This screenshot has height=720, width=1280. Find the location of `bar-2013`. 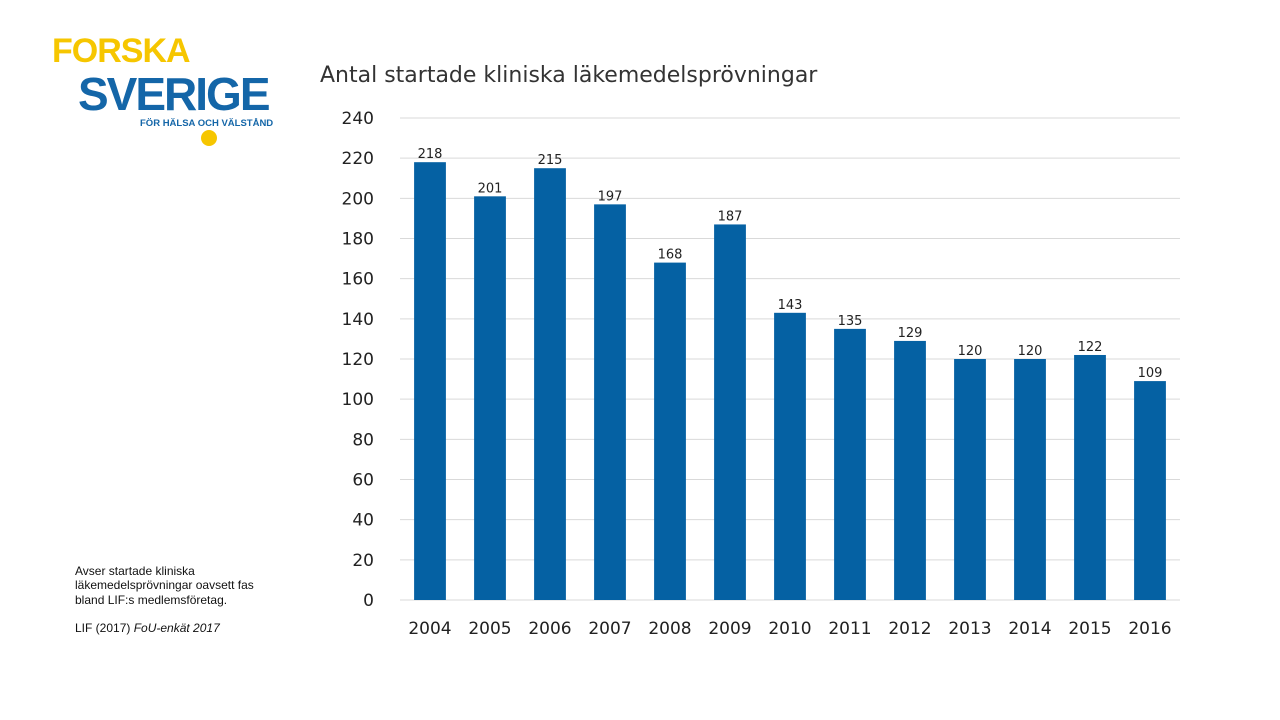

bar-2013 is located at coordinates (970, 479).